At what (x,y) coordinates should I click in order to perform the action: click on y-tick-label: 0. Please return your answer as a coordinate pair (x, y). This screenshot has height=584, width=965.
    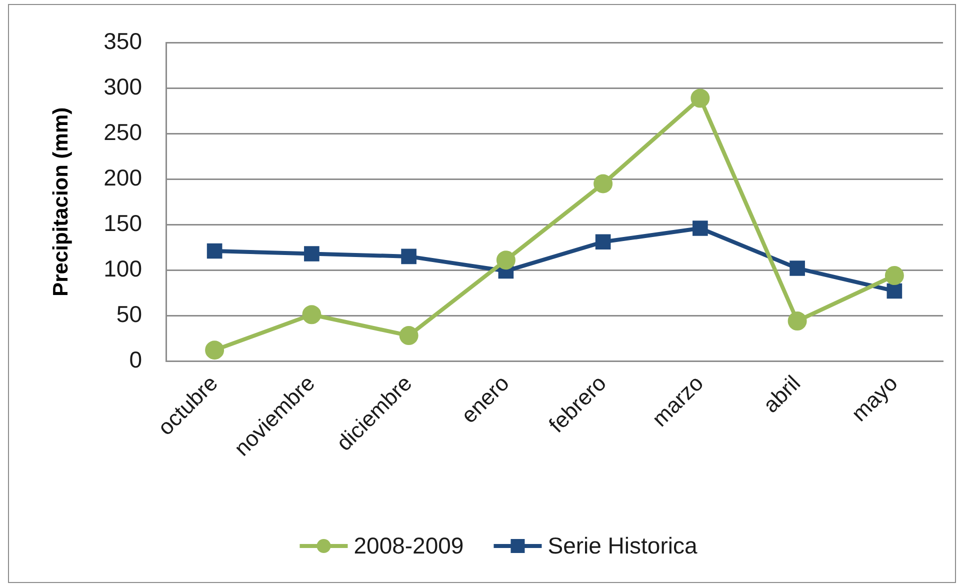
    Looking at the image, I should click on (135, 359).